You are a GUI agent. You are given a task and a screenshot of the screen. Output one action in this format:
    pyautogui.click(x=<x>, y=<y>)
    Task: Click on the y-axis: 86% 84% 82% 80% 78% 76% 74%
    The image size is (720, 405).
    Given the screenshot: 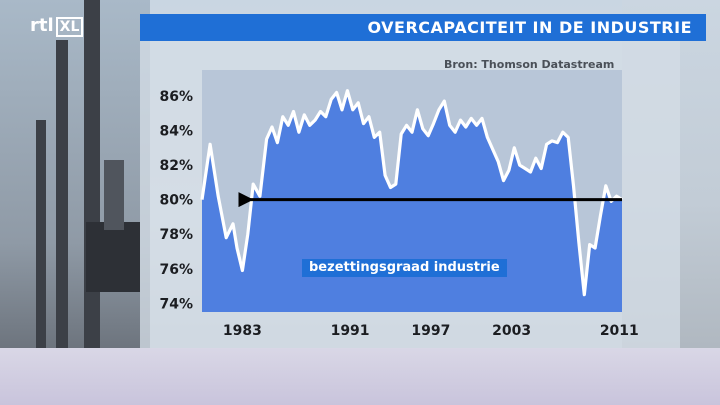 What is the action you would take?
    pyautogui.click(x=176, y=200)
    